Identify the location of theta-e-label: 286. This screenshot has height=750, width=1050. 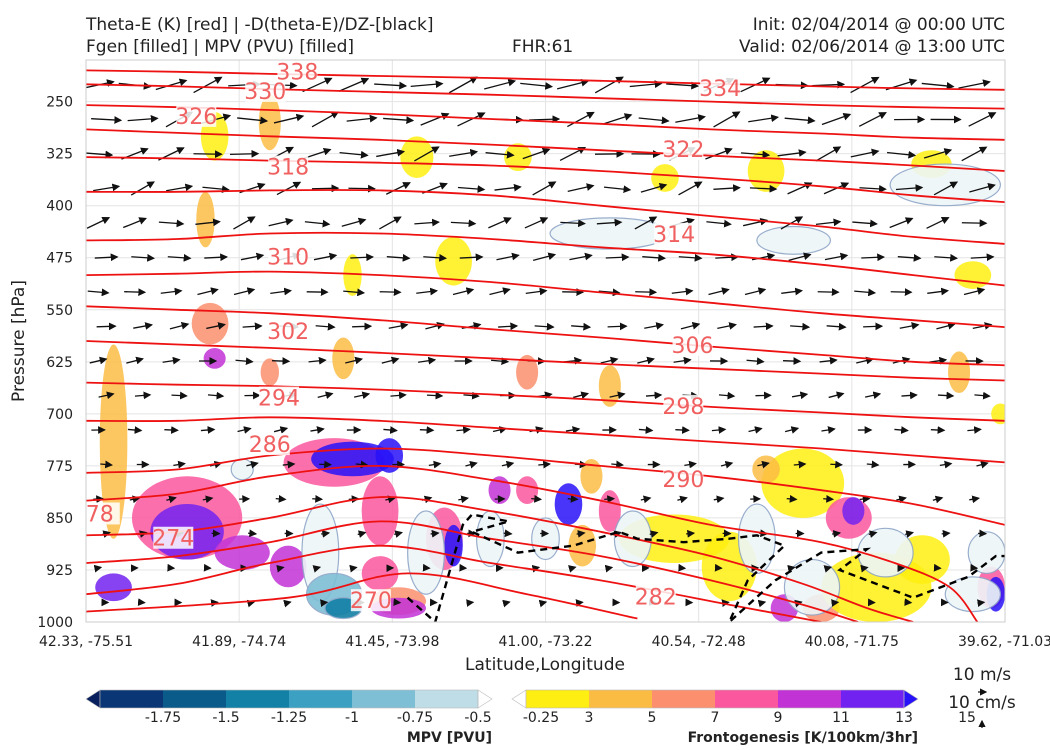
(270, 445).